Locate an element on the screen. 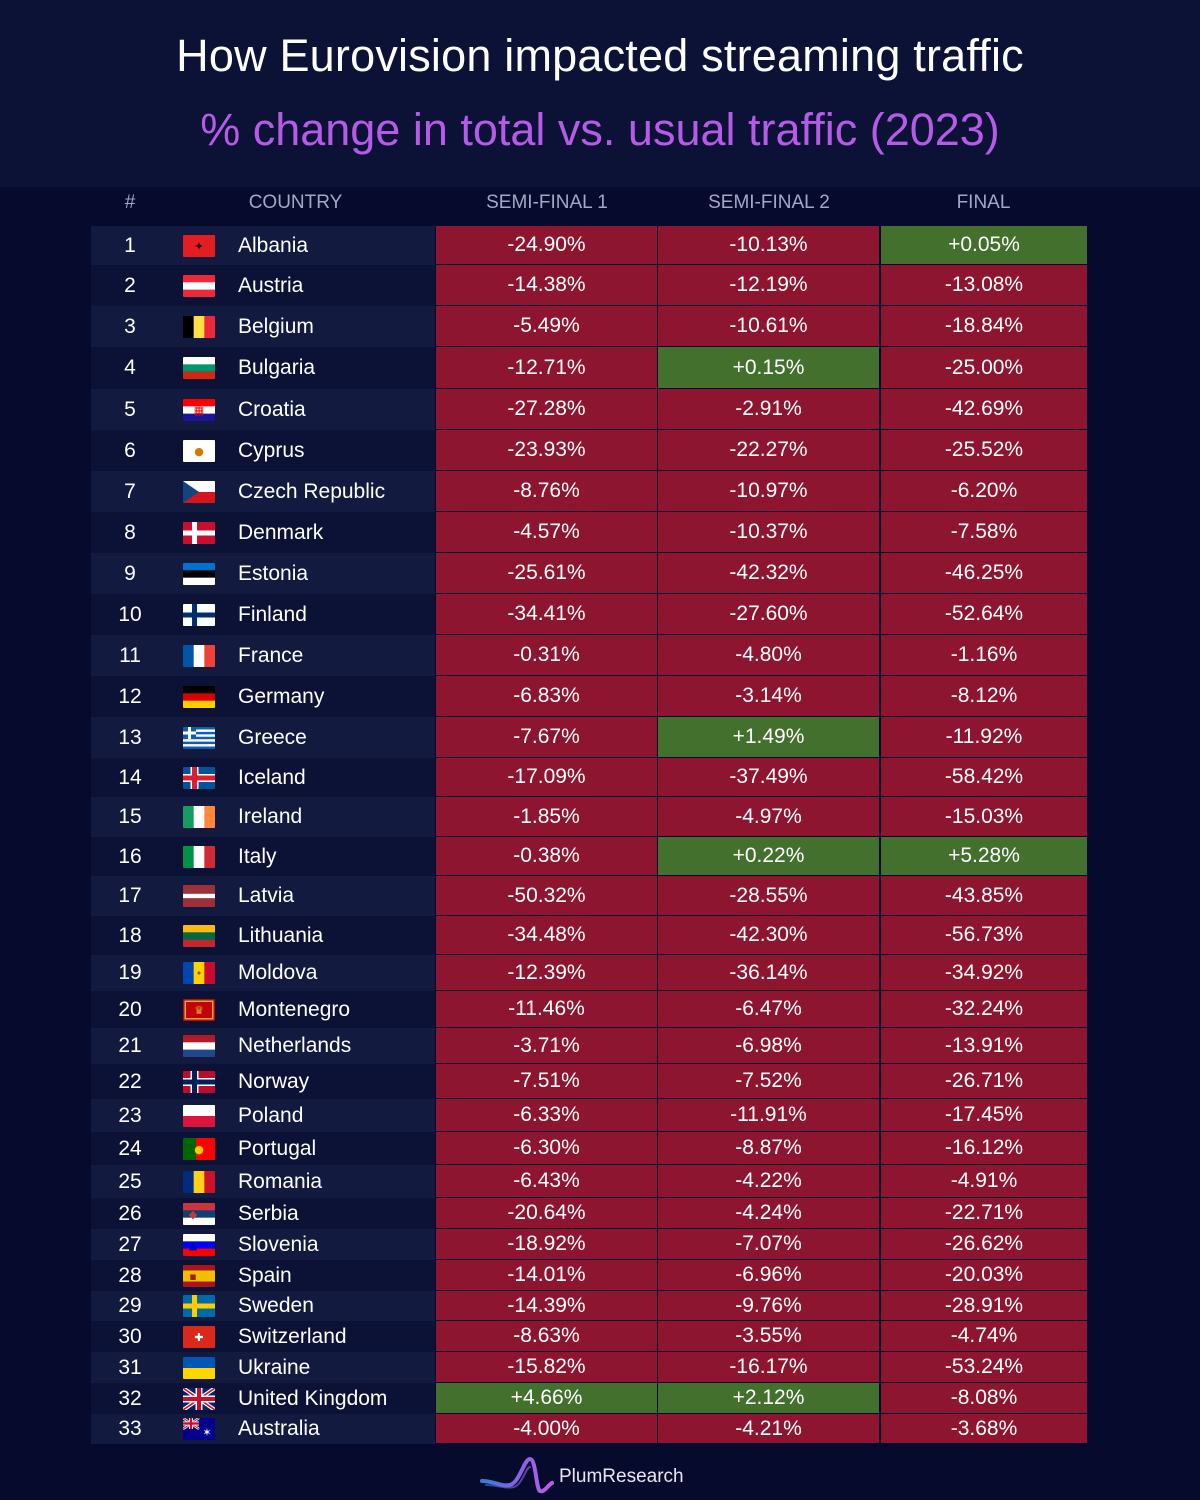 The width and height of the screenshot is (1200, 1500). table-row: 19 • Moldova -12.39% -36.14% -34.92% is located at coordinates (600, 973).